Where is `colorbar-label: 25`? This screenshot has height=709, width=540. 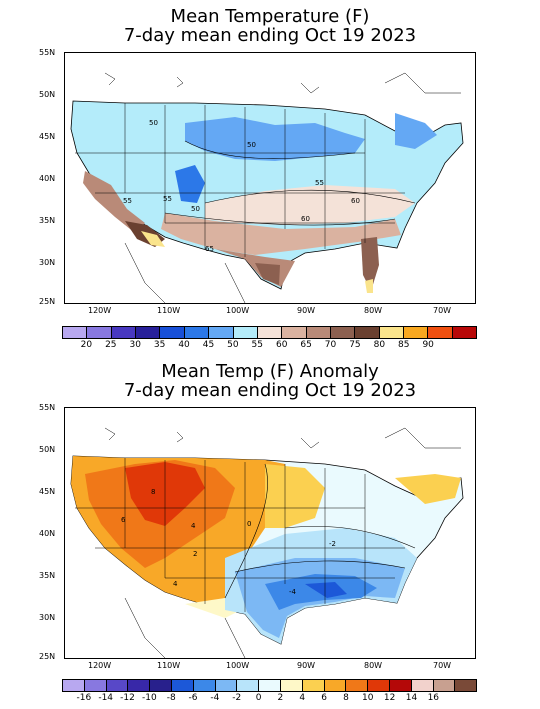 colorbar-label: 25 is located at coordinates (111, 345).